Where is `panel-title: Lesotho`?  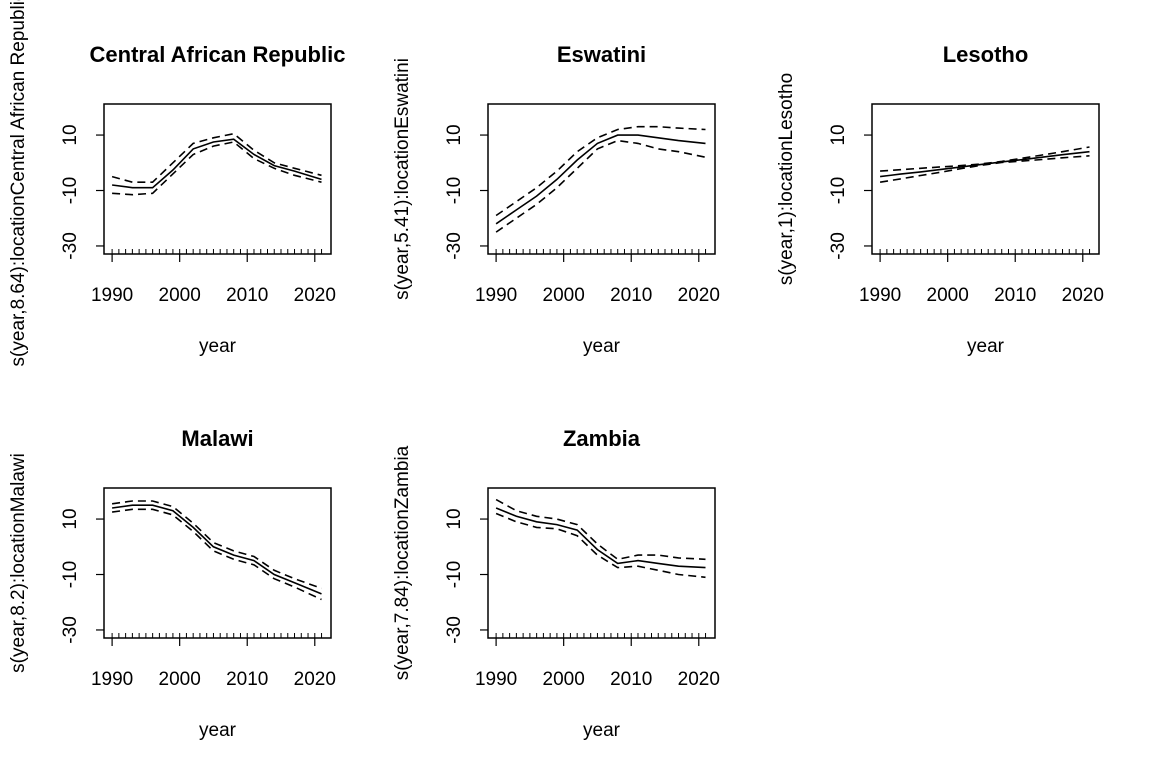 panel-title: Lesotho is located at coordinates (986, 54).